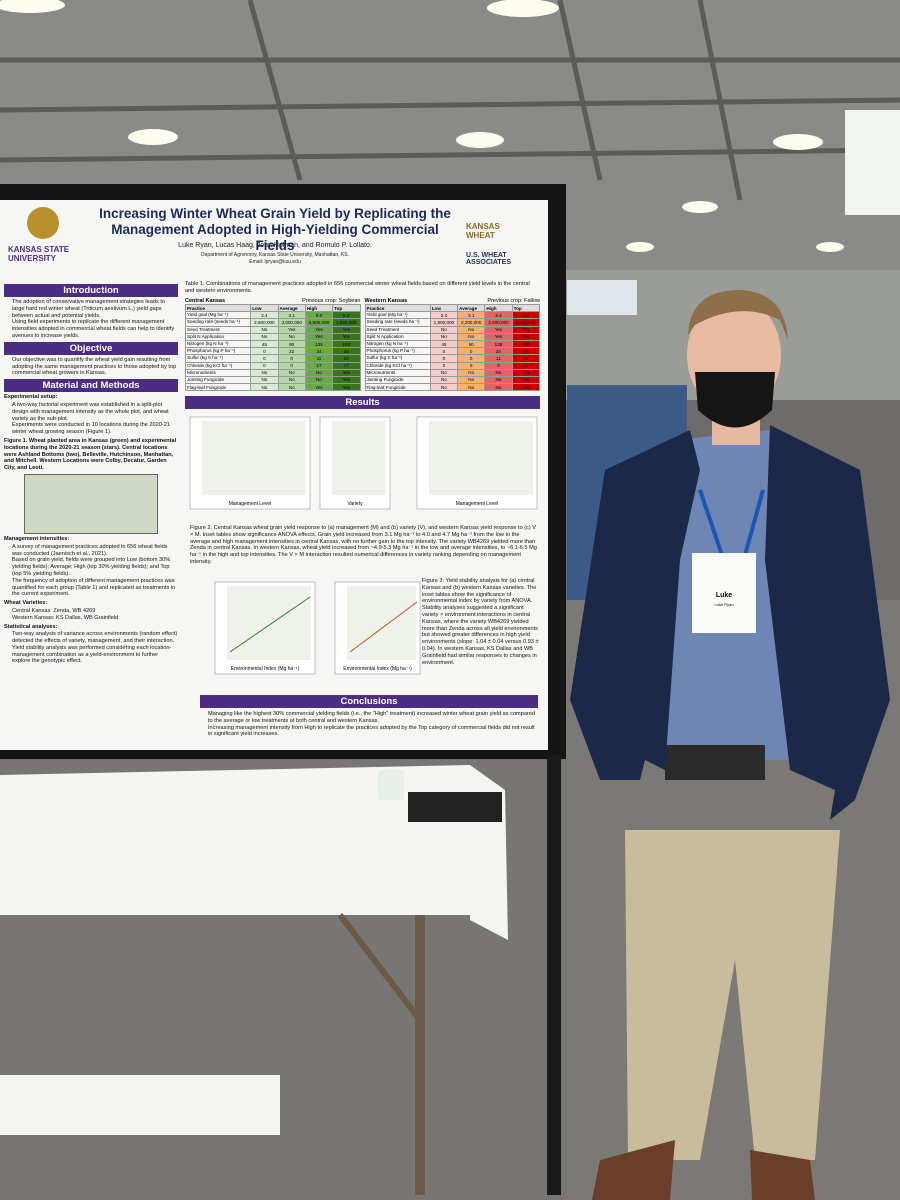 The width and height of the screenshot is (900, 1200). I want to click on table-row: Chloride (kg KCl ha⁻¹) 0 0 0 0, so click(452, 365).